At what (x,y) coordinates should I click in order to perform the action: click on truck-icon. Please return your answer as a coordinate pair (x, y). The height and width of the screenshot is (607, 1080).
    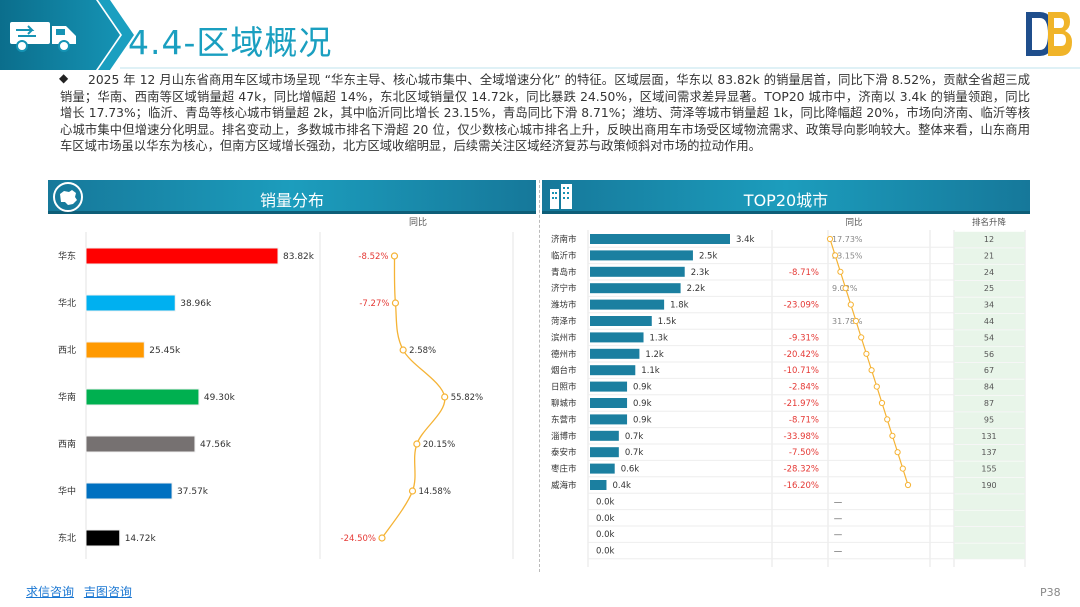
    Looking at the image, I should click on (43, 37).